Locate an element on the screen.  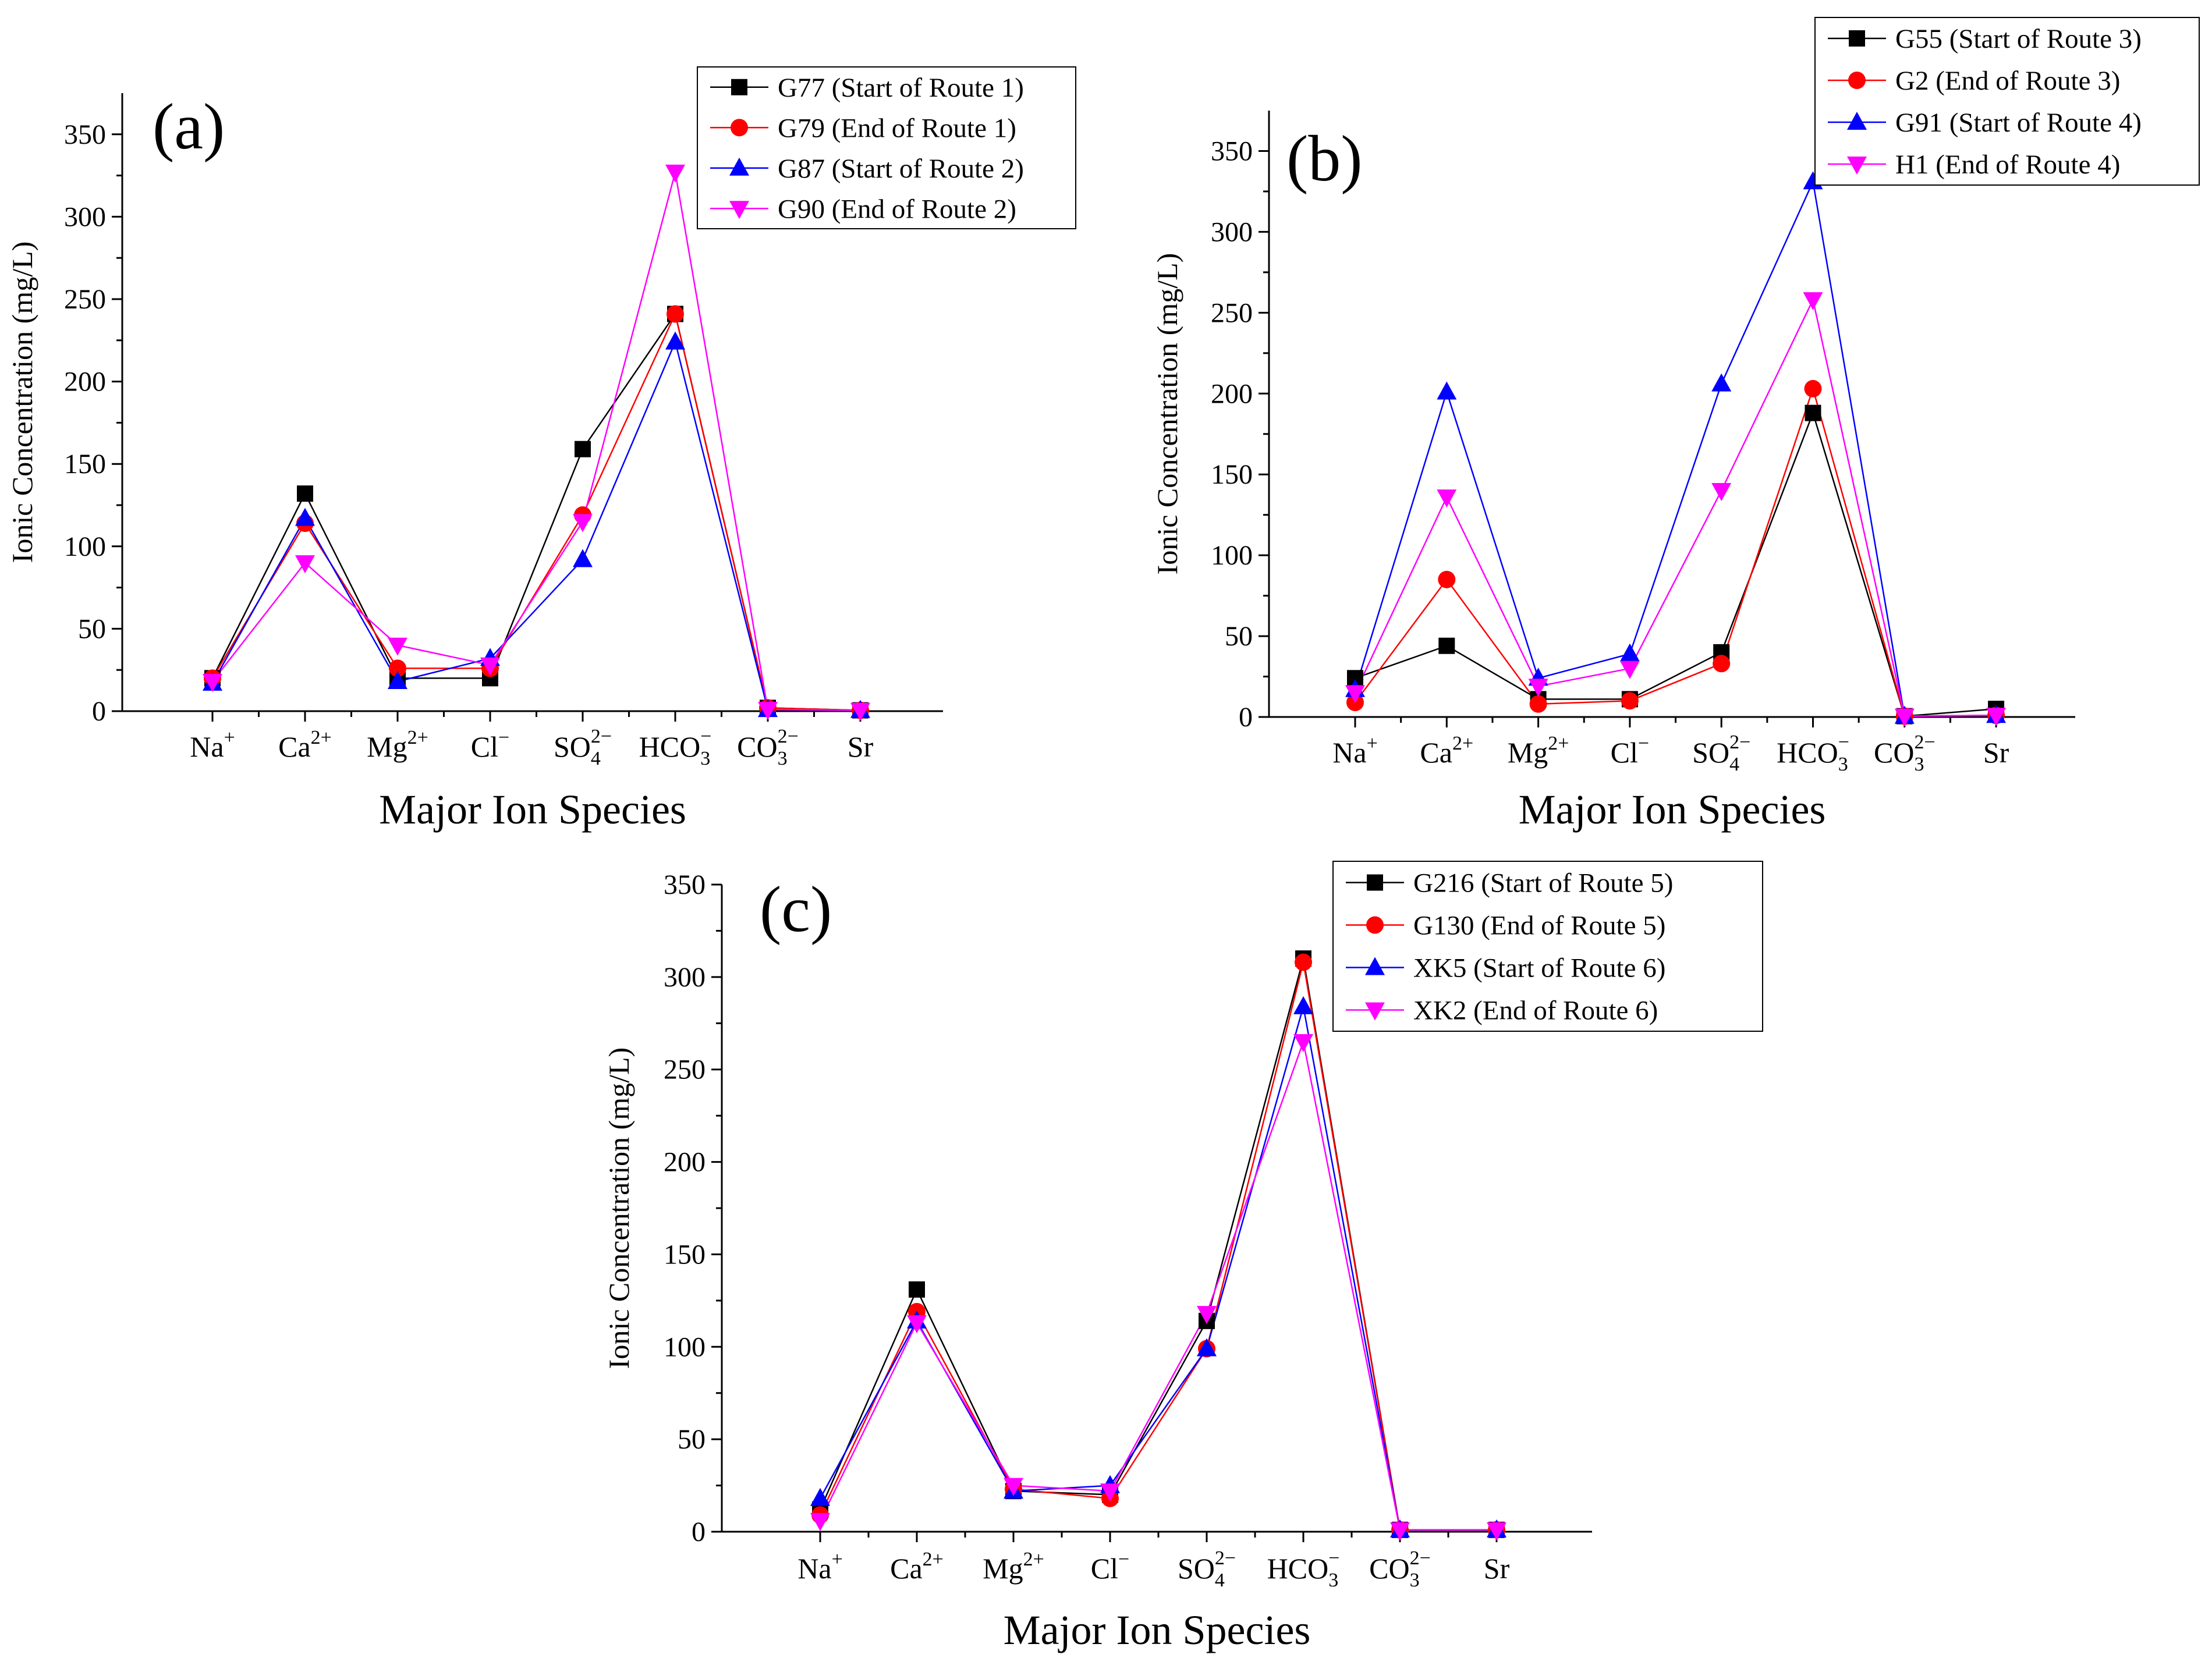
legend-entry: H1 (End of Route 4) is located at coordinates (2008, 165).